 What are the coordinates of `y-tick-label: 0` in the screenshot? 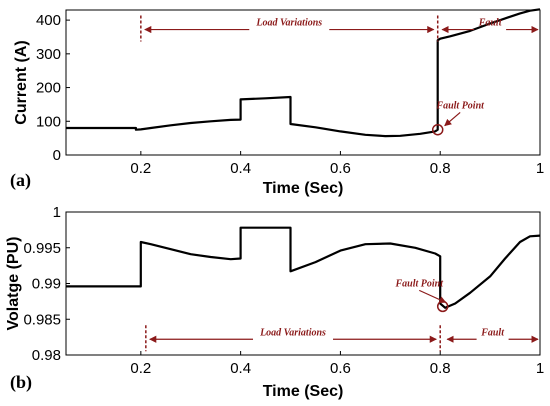 It's located at (57, 155).